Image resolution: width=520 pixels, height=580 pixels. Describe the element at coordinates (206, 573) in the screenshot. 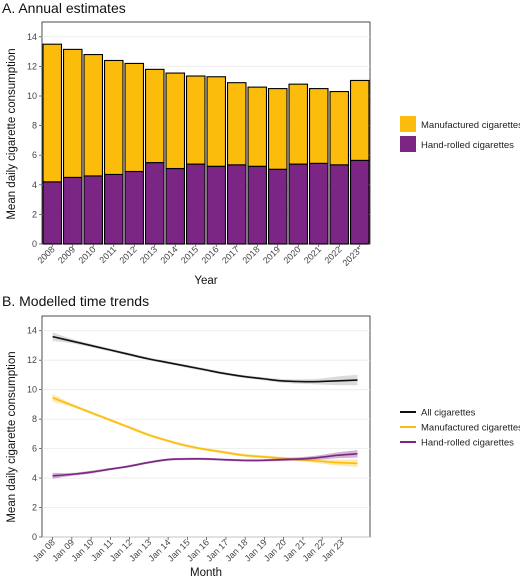

I see `panel-b-x-axis-label: Month` at that location.